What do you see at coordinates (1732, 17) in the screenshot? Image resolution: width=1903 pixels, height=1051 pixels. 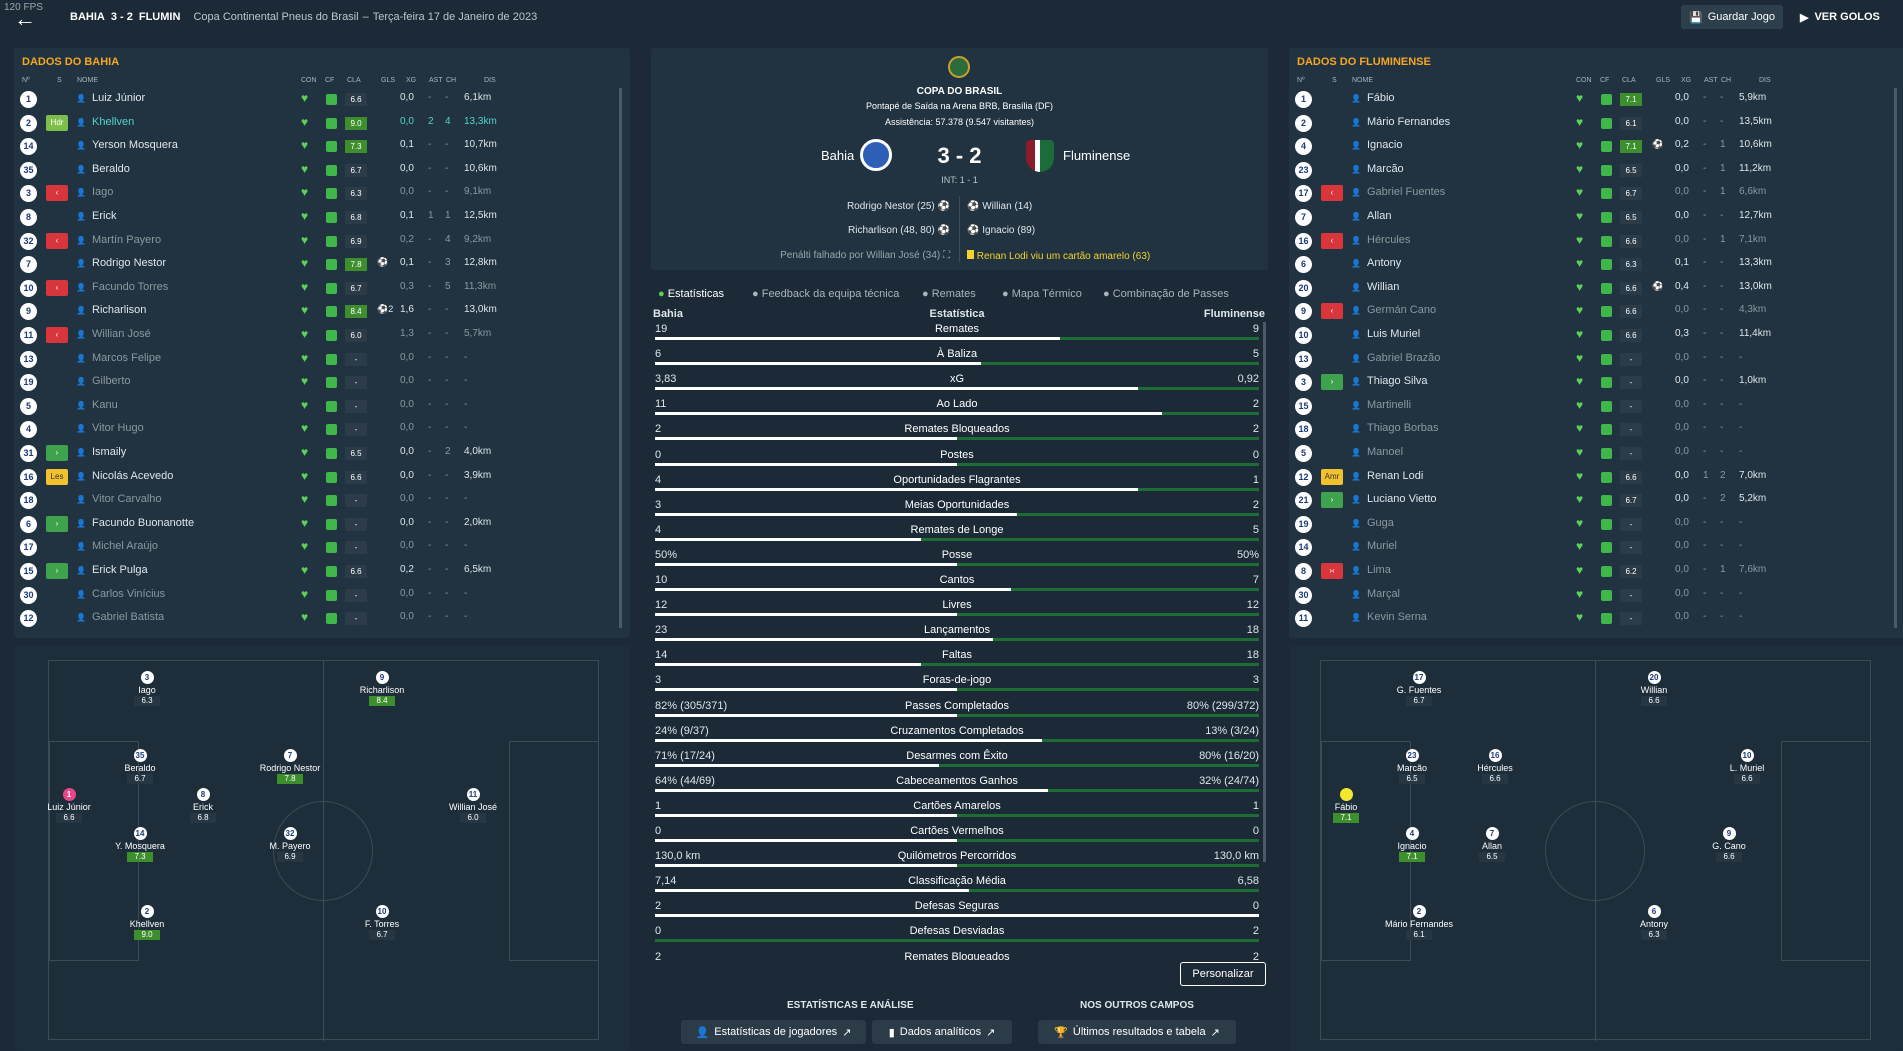 I see `save-game-button: 💾 Guardar Jogo` at bounding box center [1732, 17].